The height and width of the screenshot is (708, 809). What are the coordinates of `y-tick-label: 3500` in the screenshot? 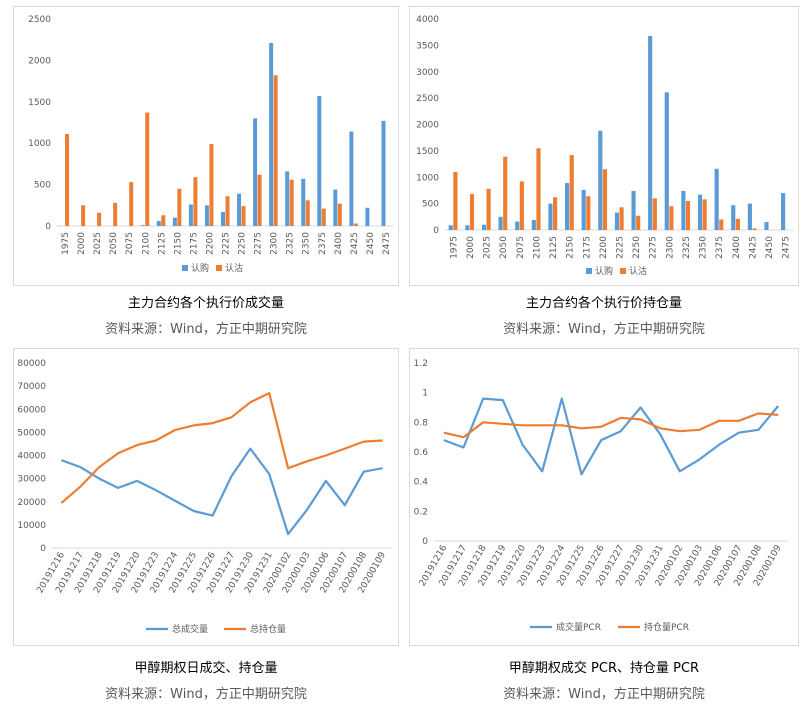 It's located at (427, 46).